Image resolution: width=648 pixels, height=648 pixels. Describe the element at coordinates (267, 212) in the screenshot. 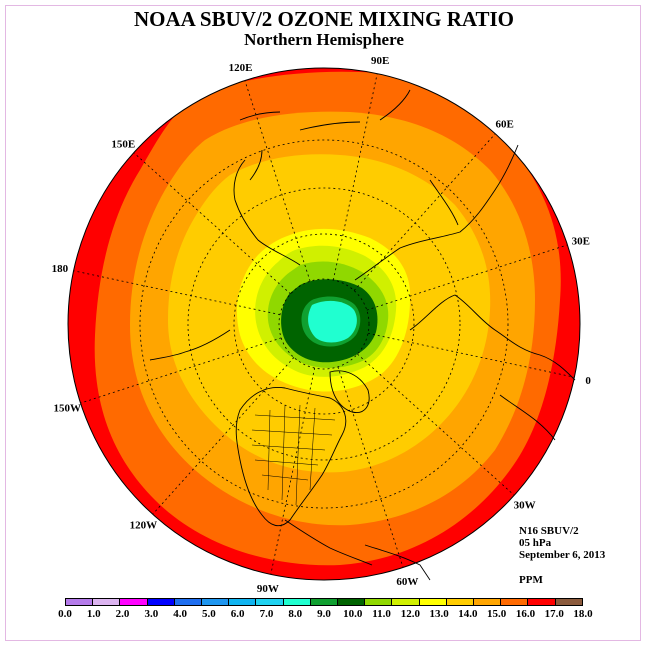

I see `siberia-coast` at that location.